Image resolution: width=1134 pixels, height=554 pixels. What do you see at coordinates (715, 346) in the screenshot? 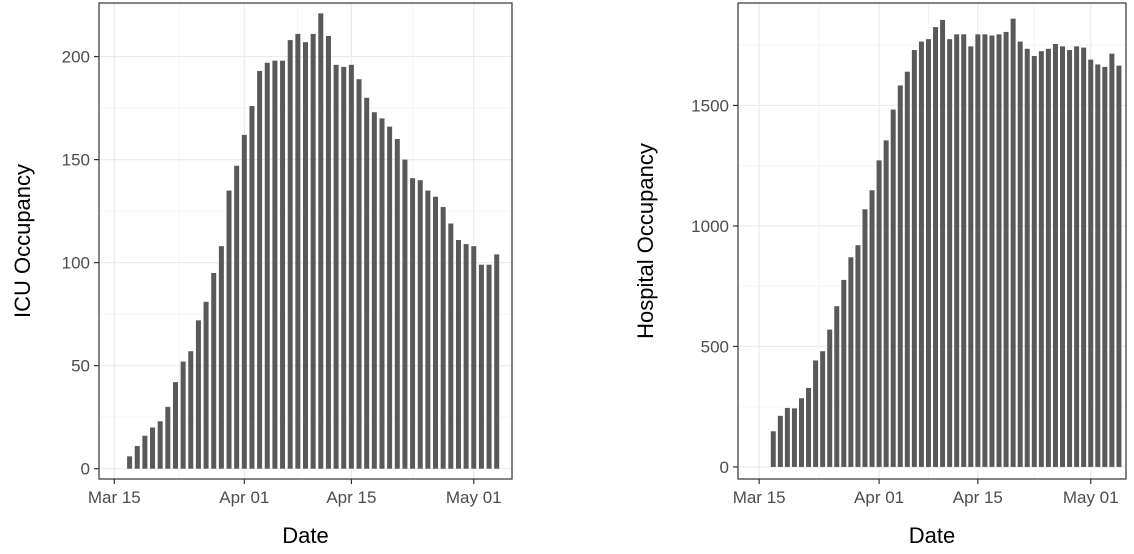
I see `y-tick-label: 500` at bounding box center [715, 346].